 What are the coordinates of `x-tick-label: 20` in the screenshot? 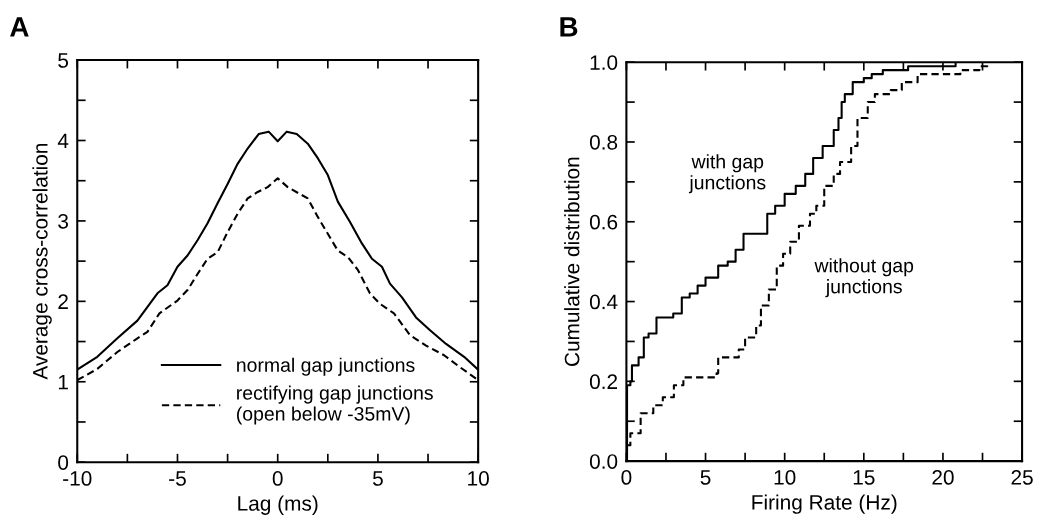 It's located at (943, 477).